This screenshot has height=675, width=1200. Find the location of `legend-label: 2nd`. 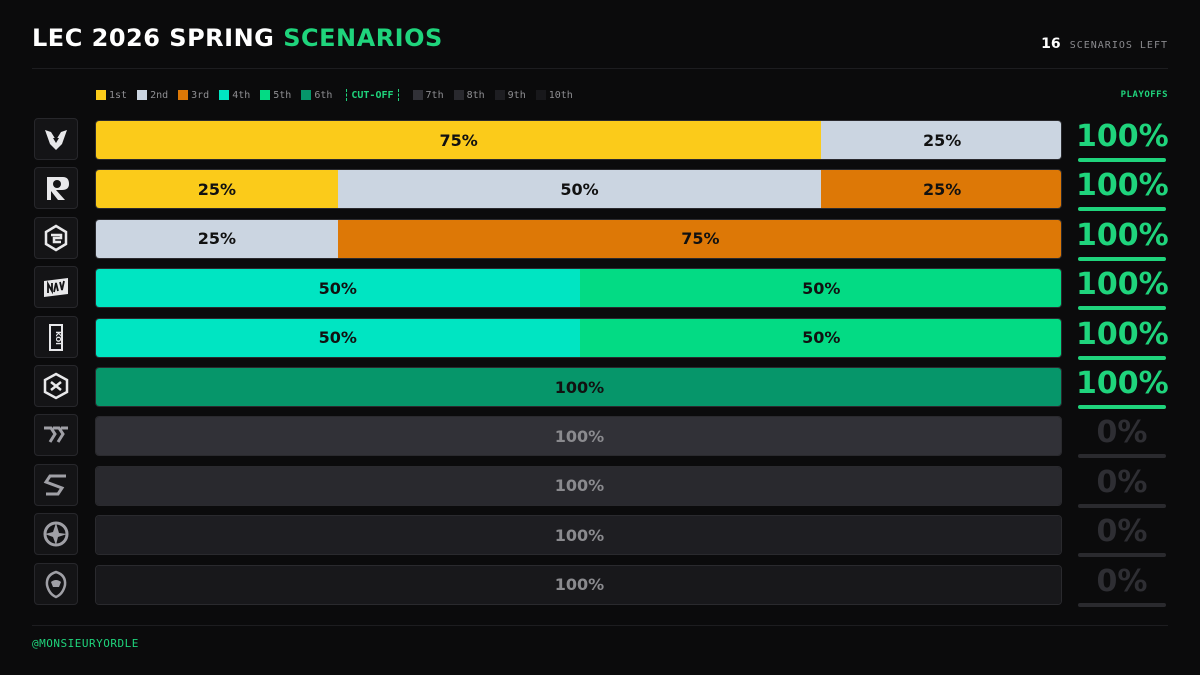

legend-label: 2nd is located at coordinates (159, 95).